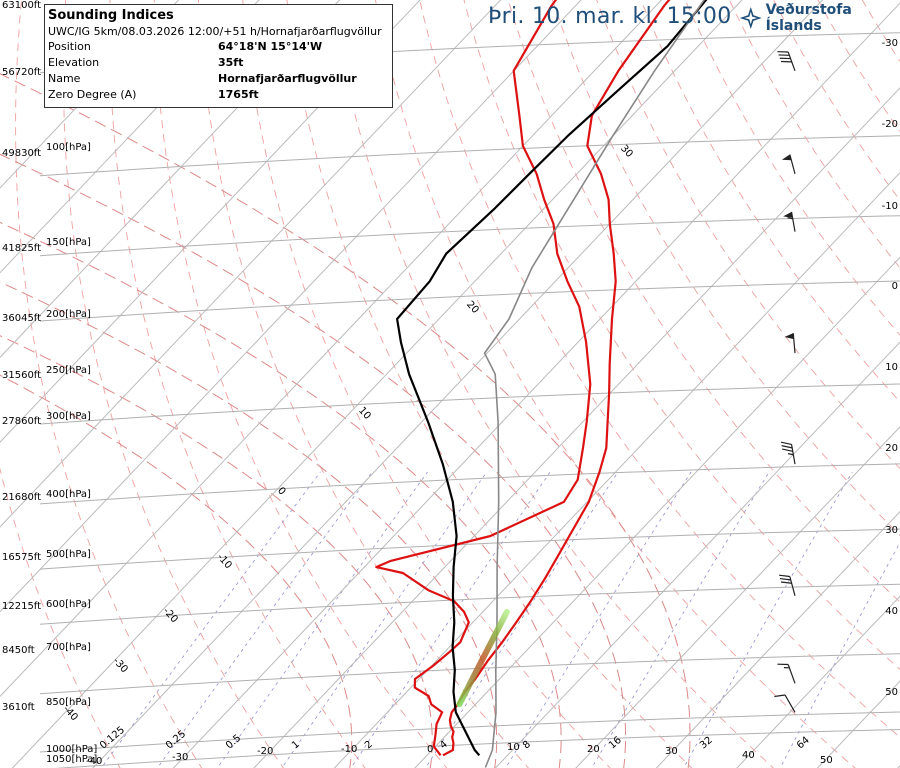 The height and width of the screenshot is (768, 900). What do you see at coordinates (785, 382) in the screenshot?
I see `wind-barbs` at bounding box center [785, 382].